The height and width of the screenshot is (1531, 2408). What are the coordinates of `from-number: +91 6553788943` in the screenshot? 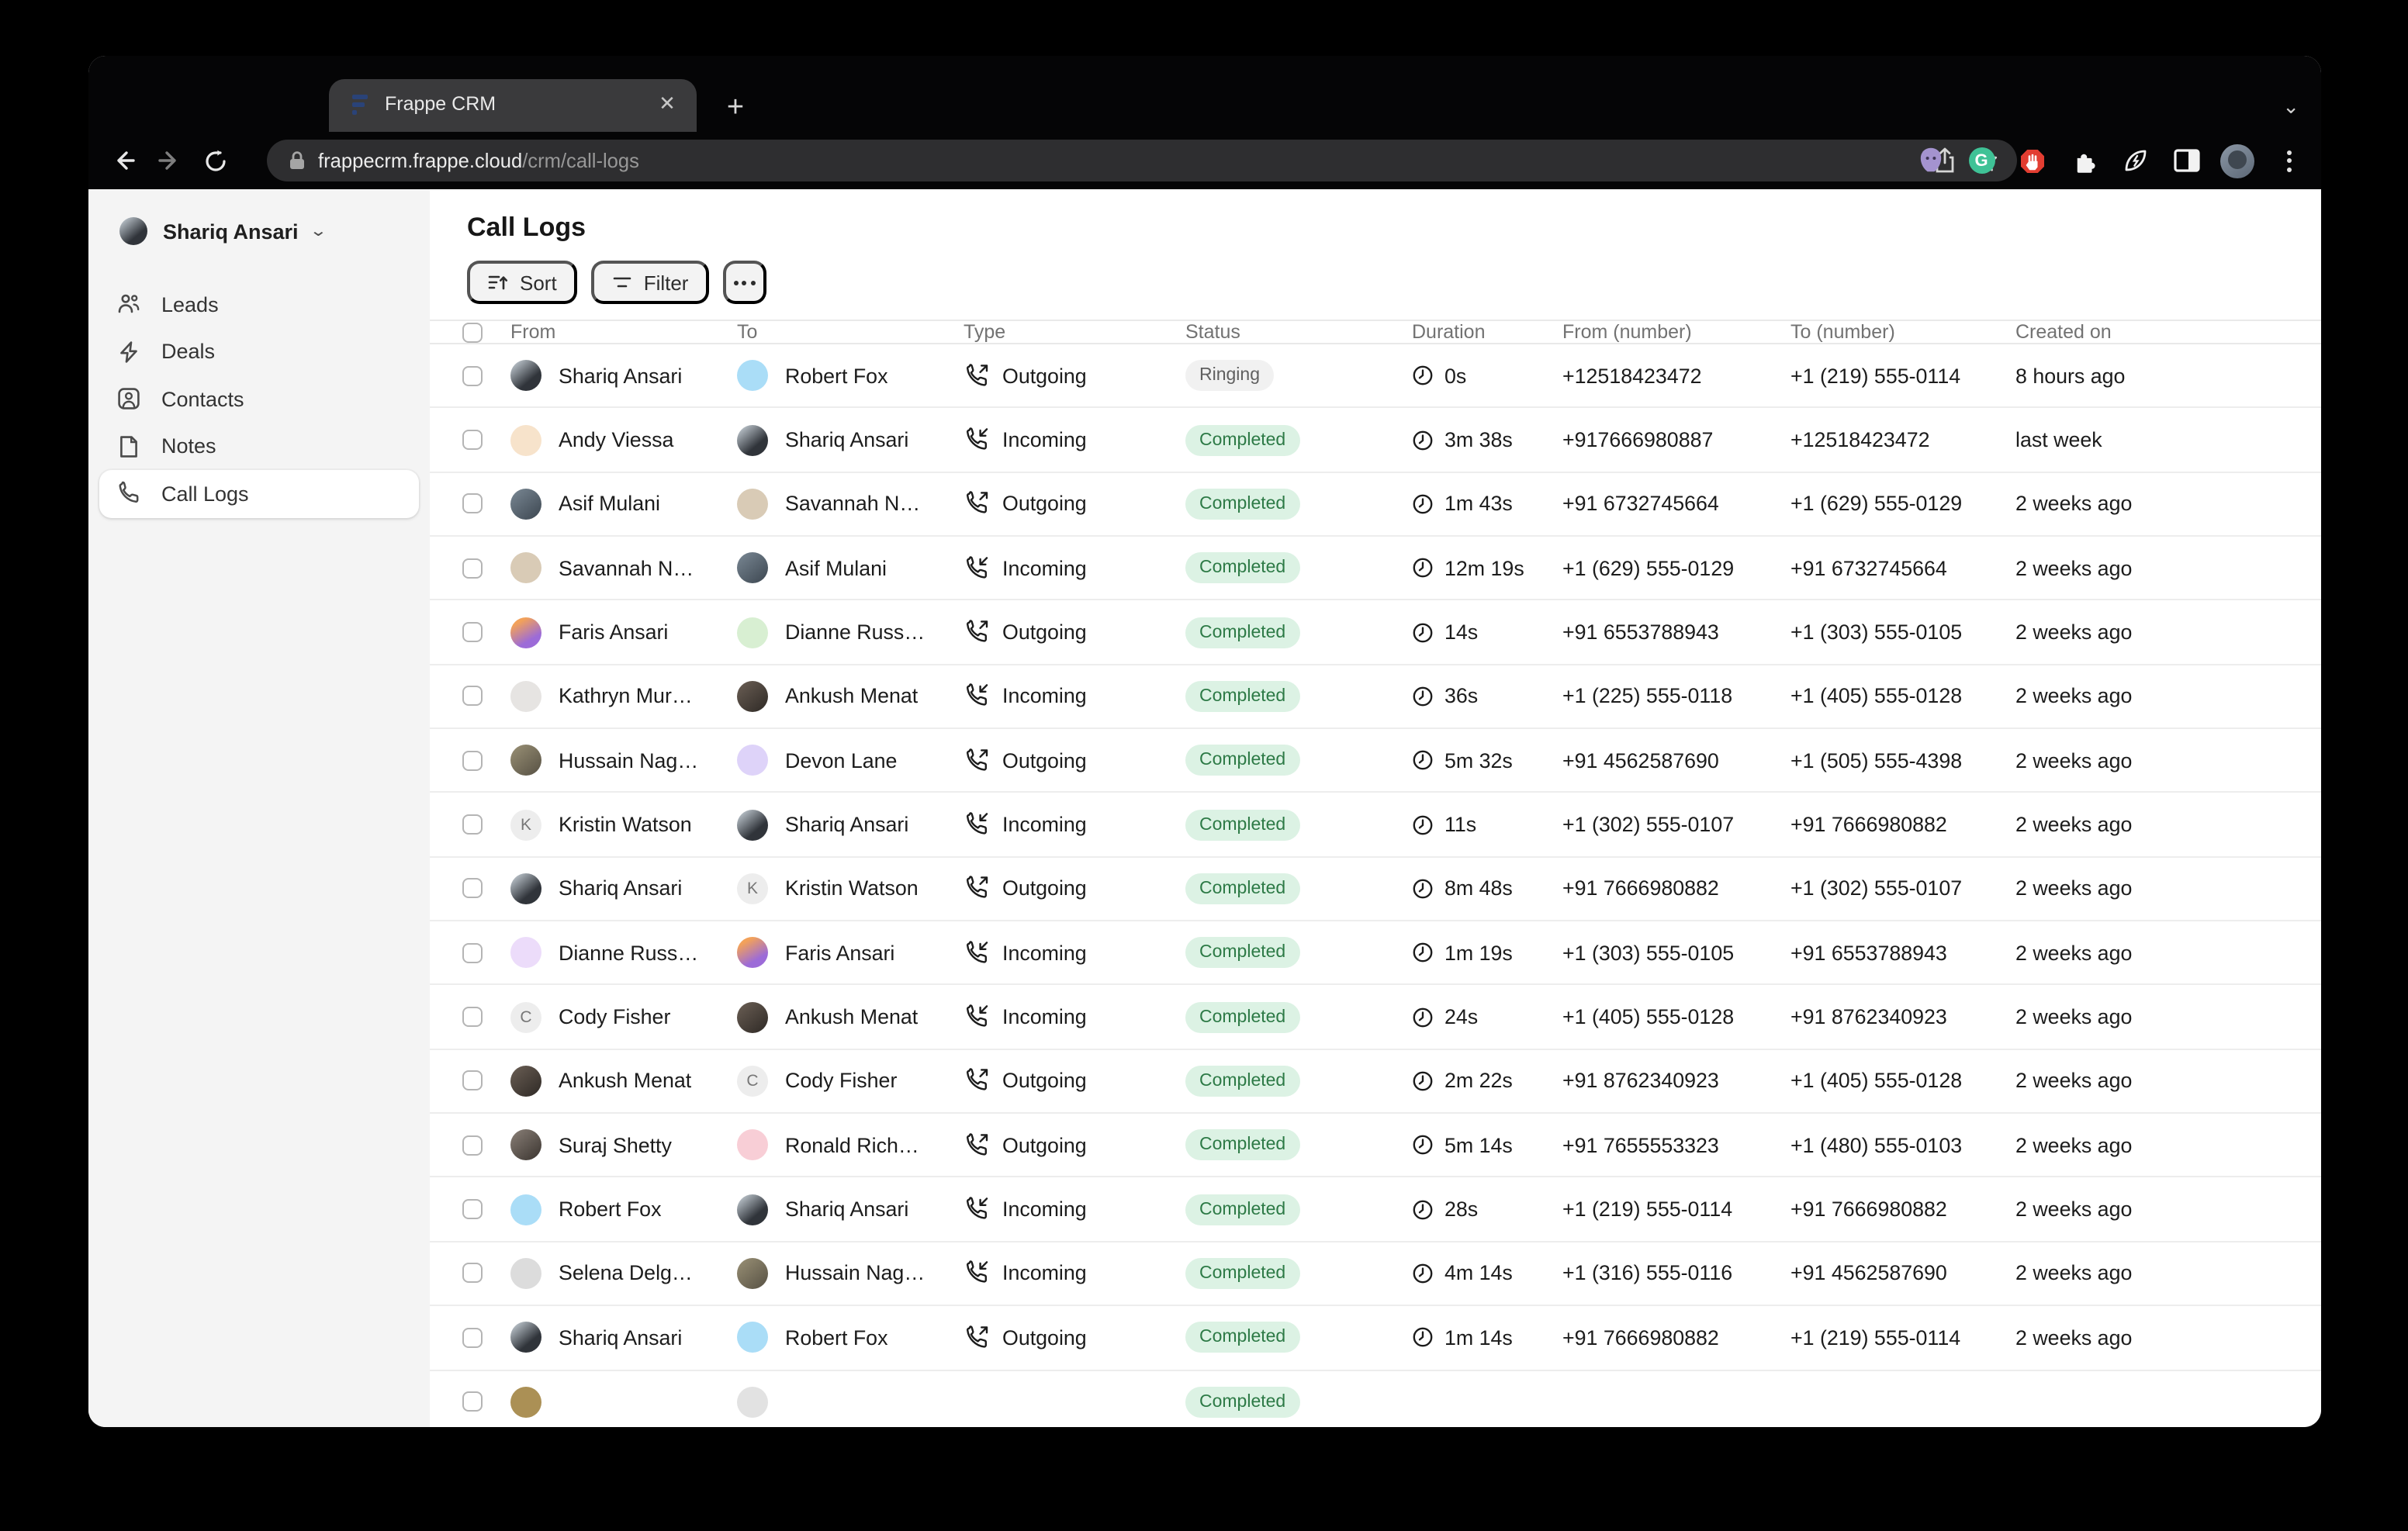 It's located at (1640, 632).